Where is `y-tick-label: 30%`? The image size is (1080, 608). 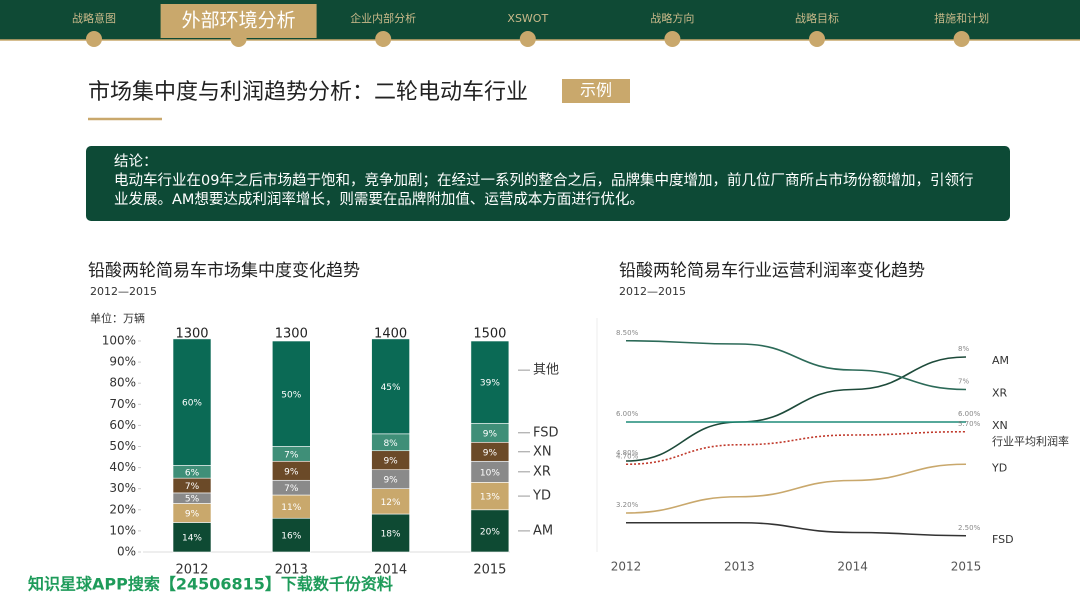 y-tick-label: 30% is located at coordinates (122, 488).